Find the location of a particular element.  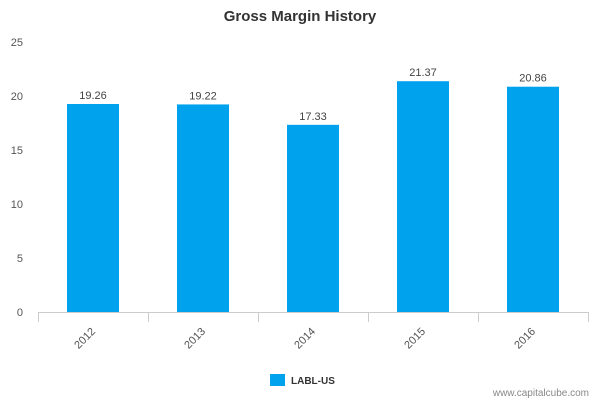

x-axis: 2012 2013 2014 2015 2016 is located at coordinates (313, 332).